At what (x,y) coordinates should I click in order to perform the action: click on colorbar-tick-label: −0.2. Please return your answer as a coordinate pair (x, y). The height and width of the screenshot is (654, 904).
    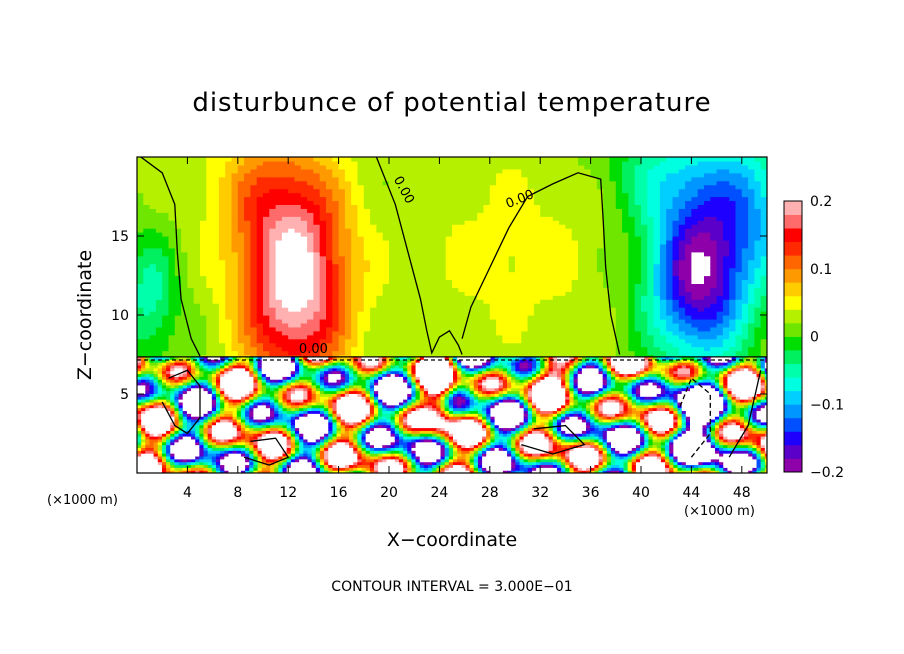
    Looking at the image, I should click on (827, 473).